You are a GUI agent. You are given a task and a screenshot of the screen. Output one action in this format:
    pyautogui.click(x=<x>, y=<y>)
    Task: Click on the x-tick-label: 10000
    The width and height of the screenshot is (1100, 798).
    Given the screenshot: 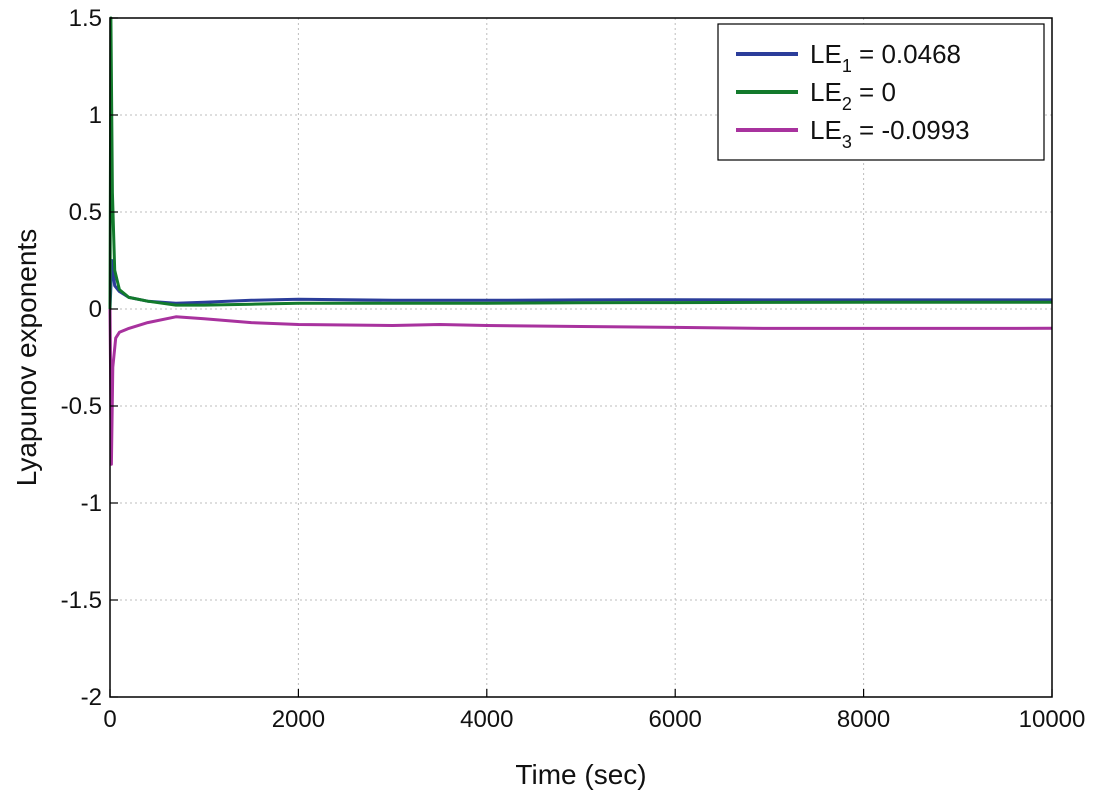 What is the action you would take?
    pyautogui.click(x=1052, y=719)
    